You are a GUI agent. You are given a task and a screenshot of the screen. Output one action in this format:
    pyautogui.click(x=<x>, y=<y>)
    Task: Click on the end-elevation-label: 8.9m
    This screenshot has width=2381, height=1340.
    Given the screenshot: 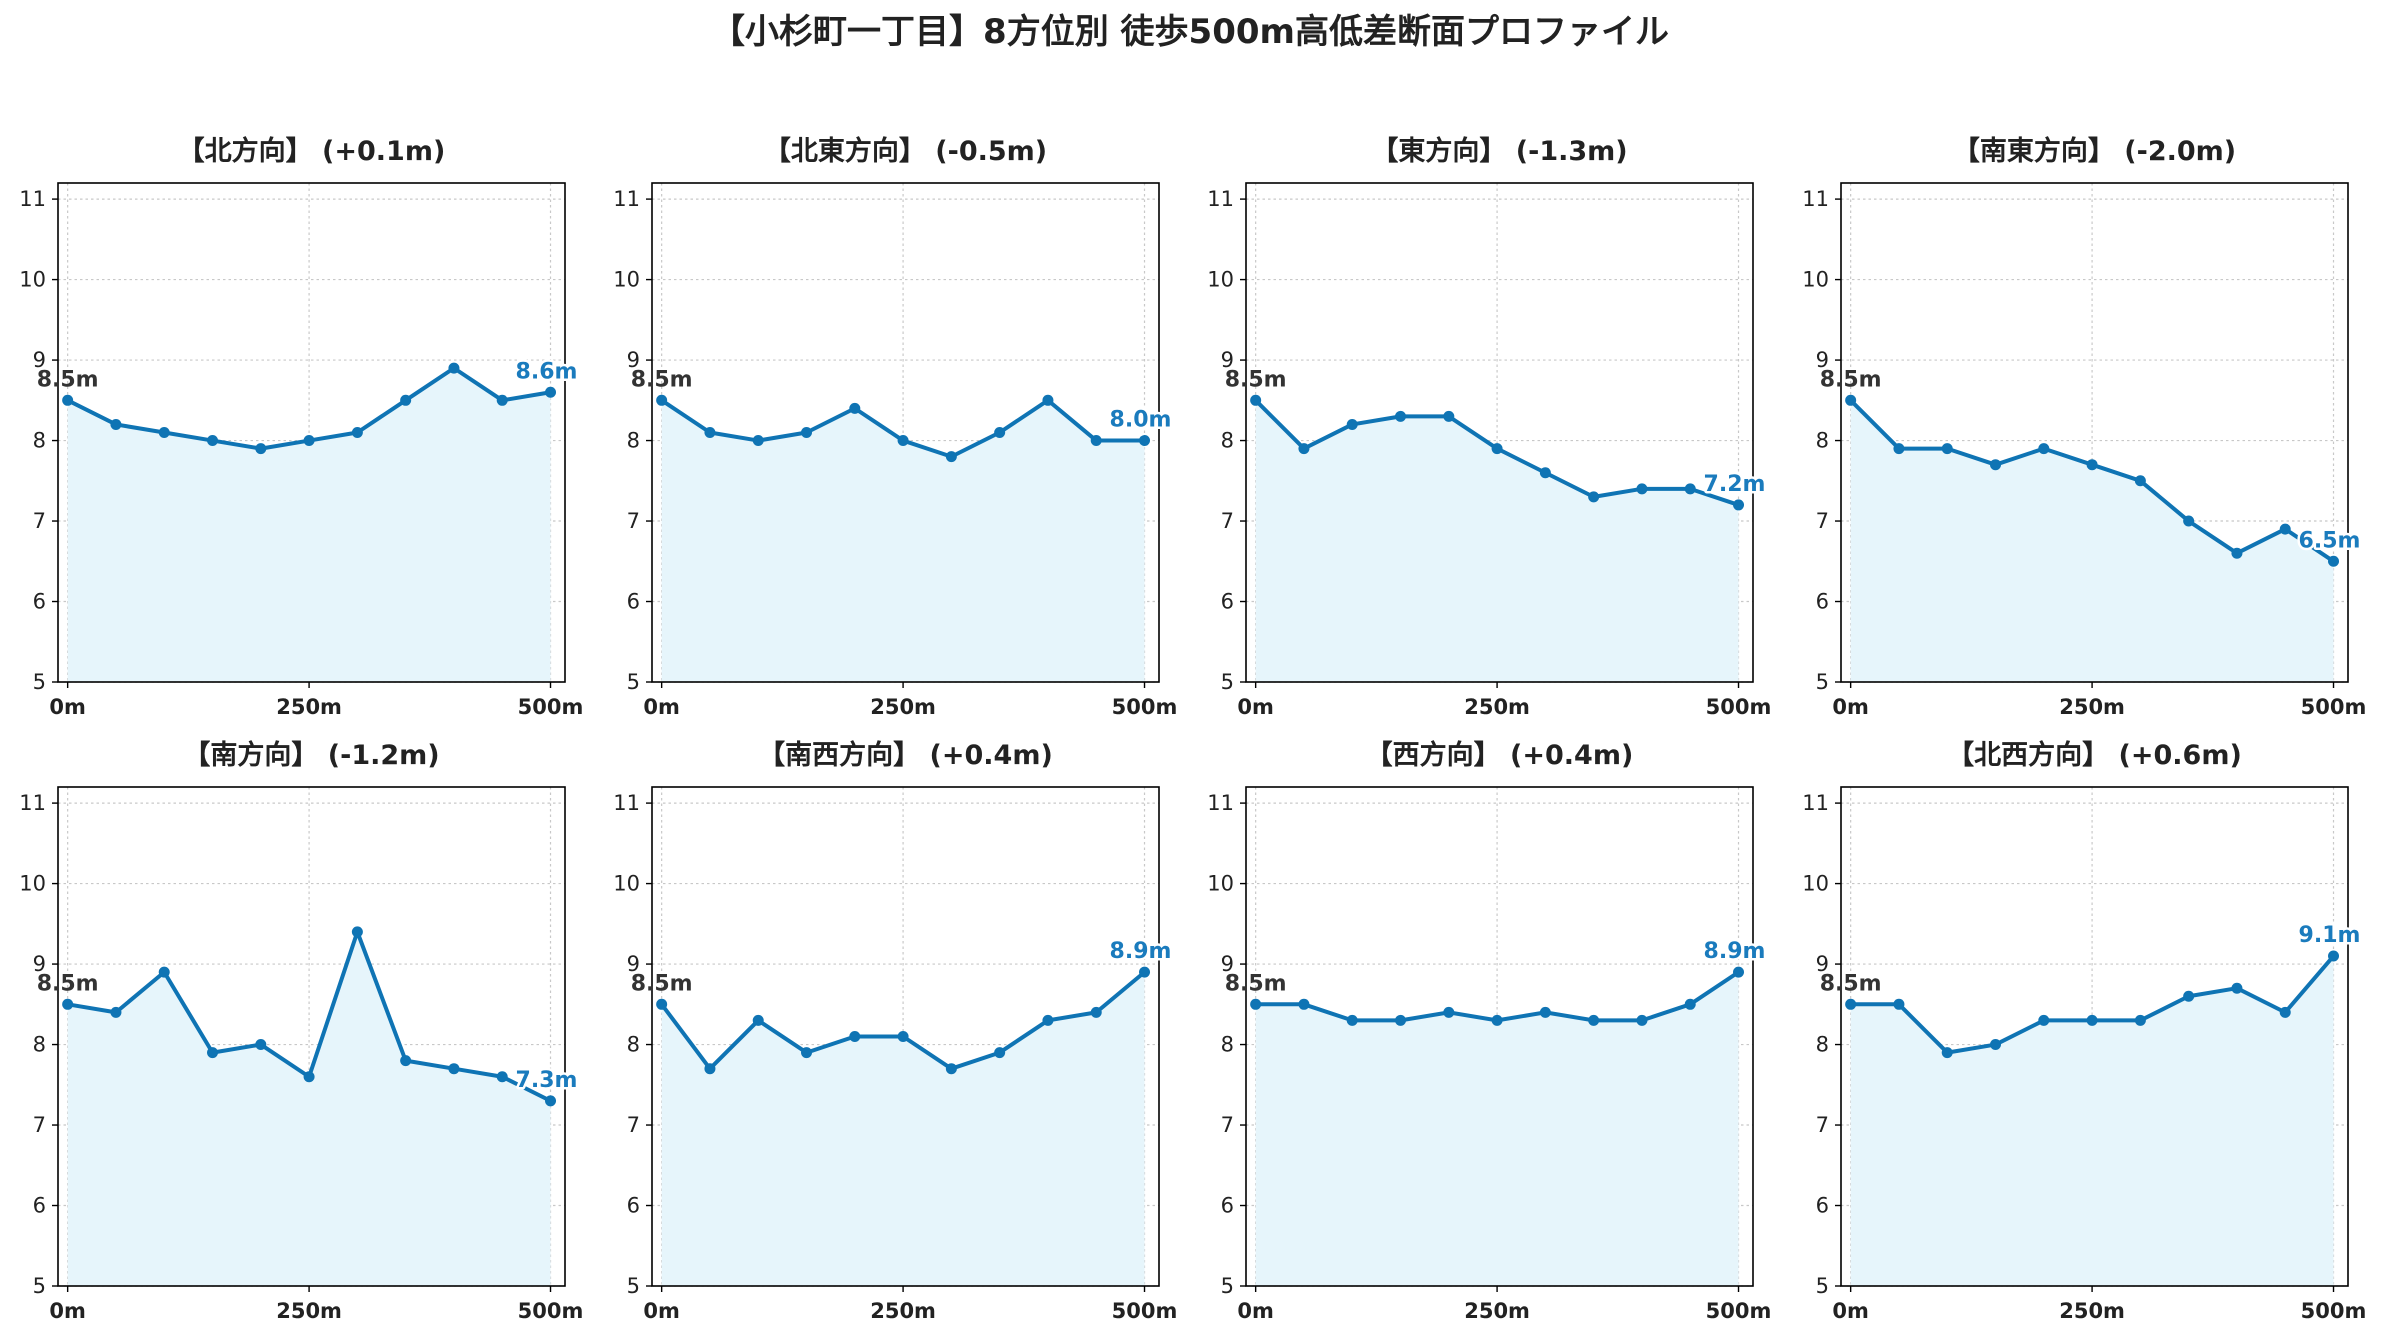 What is the action you would take?
    pyautogui.click(x=1735, y=951)
    